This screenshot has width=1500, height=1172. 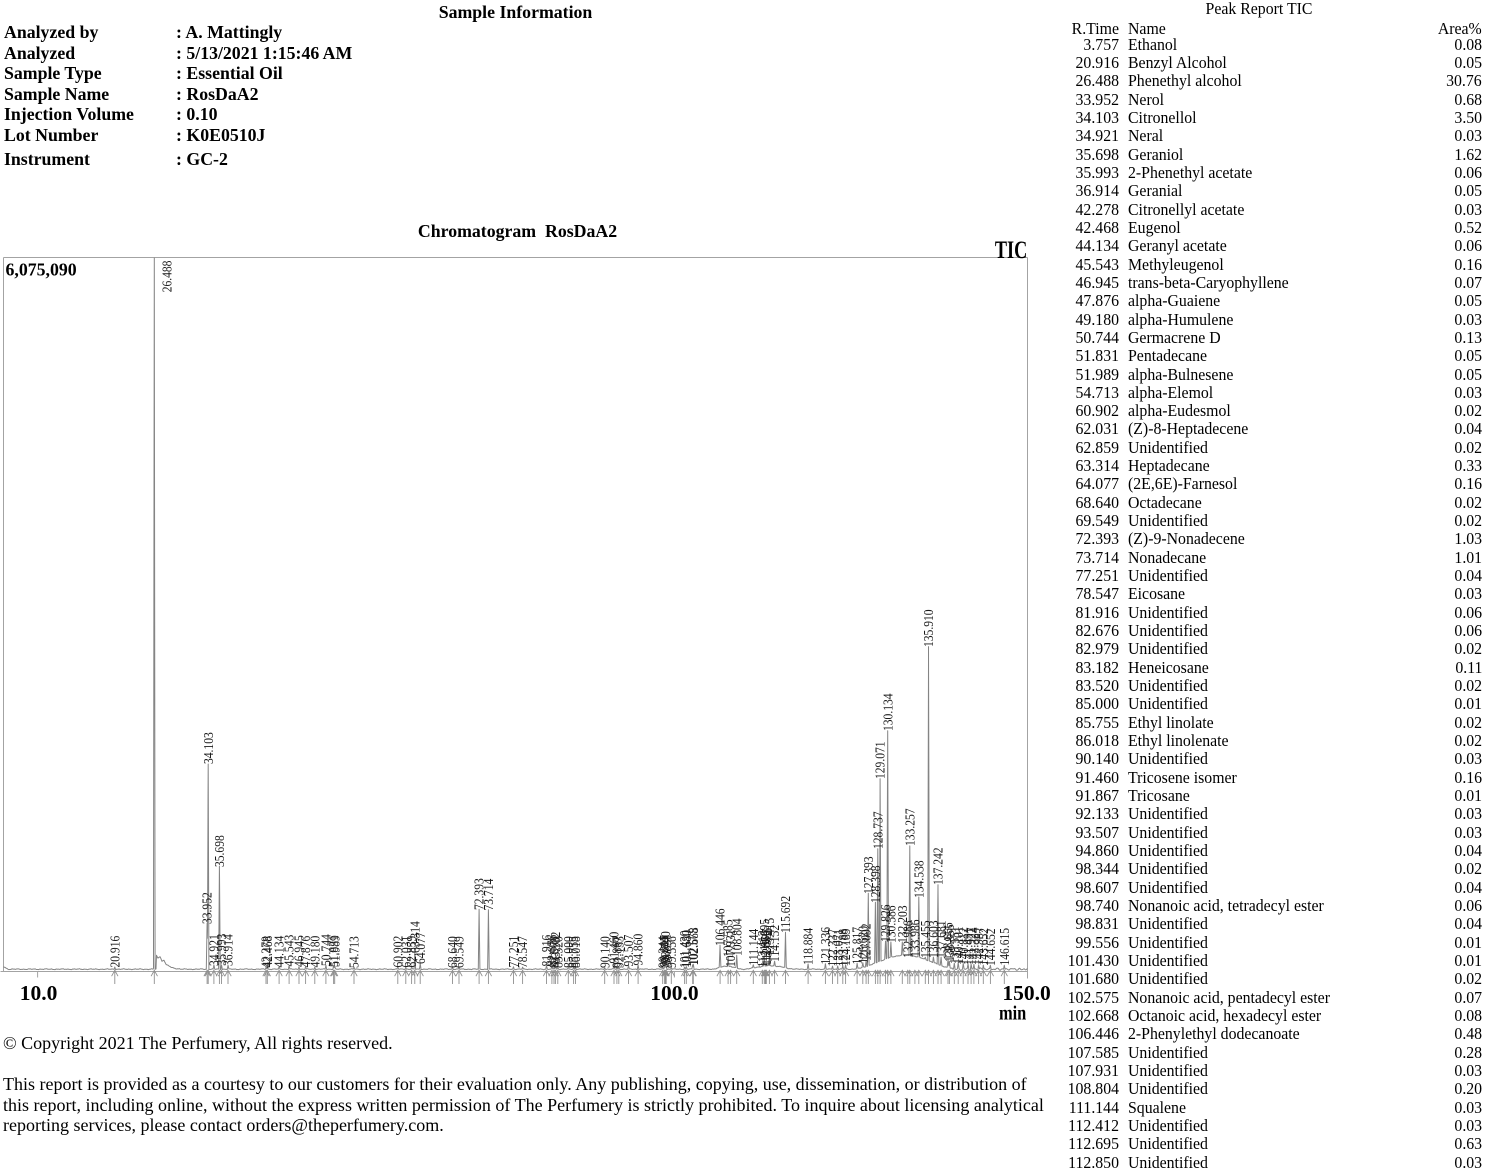 What do you see at coordinates (915, 938) in the screenshot?
I see `svg-text: 133.986` at bounding box center [915, 938].